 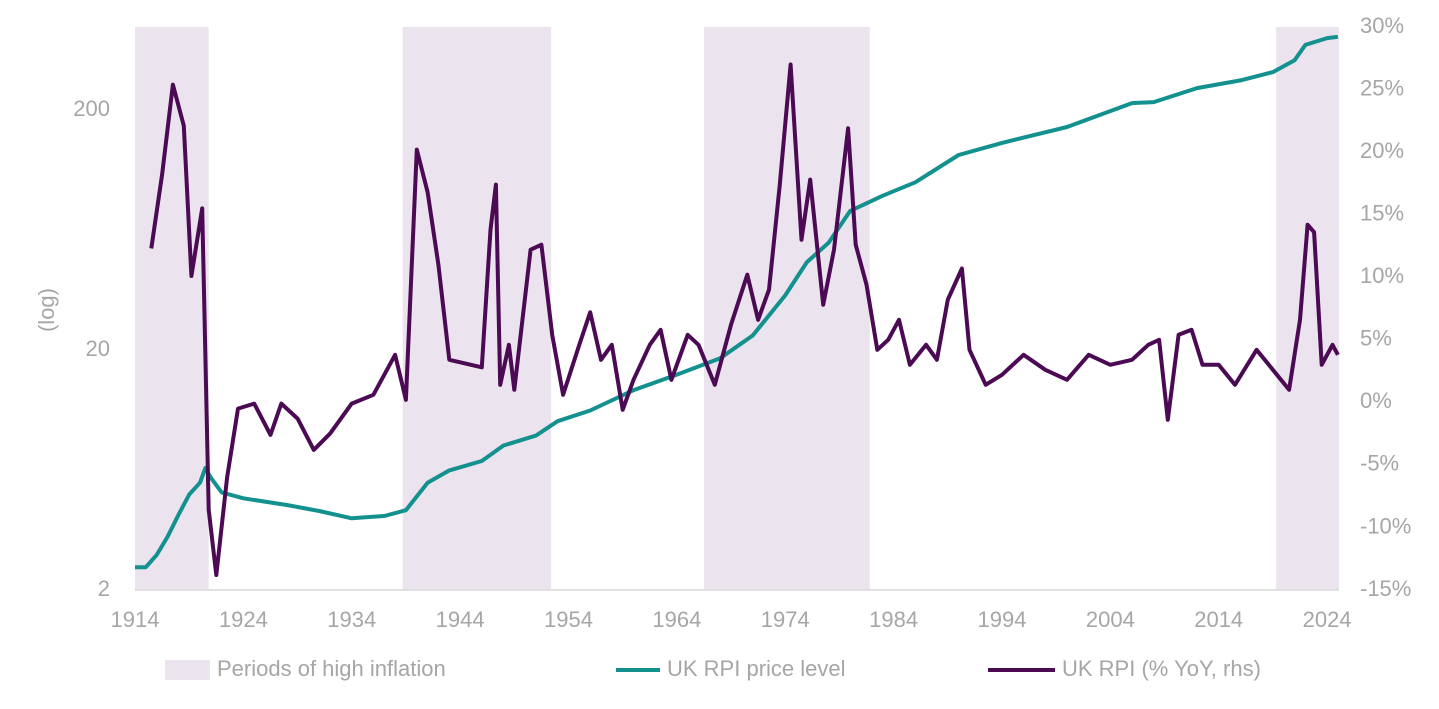 I want to click on x-tick-label: 1994, so click(x=1001, y=619).